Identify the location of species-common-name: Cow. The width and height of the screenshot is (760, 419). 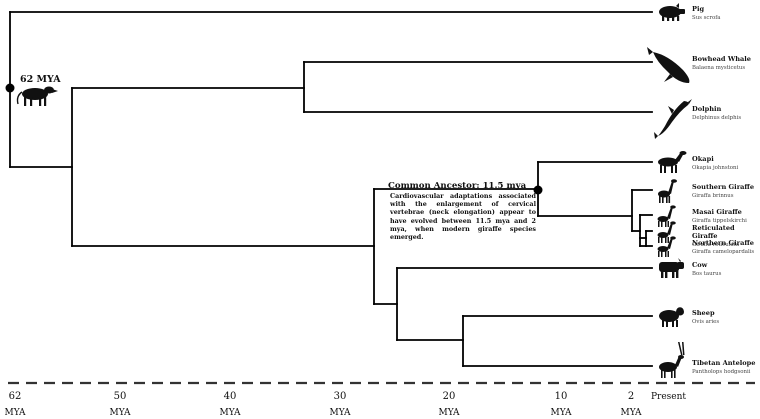
(700, 265).